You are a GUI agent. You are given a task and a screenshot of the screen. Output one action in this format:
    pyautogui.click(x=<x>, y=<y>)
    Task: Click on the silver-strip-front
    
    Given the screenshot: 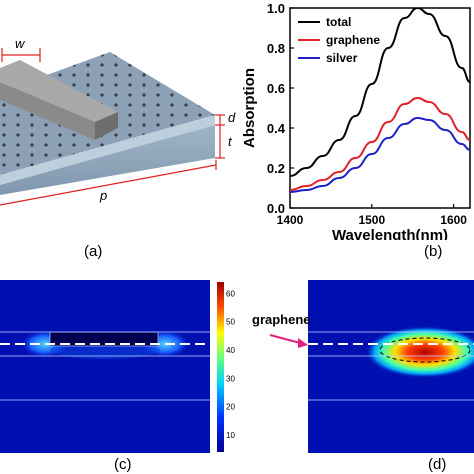 What is the action you would take?
    pyautogui.click(x=106, y=126)
    